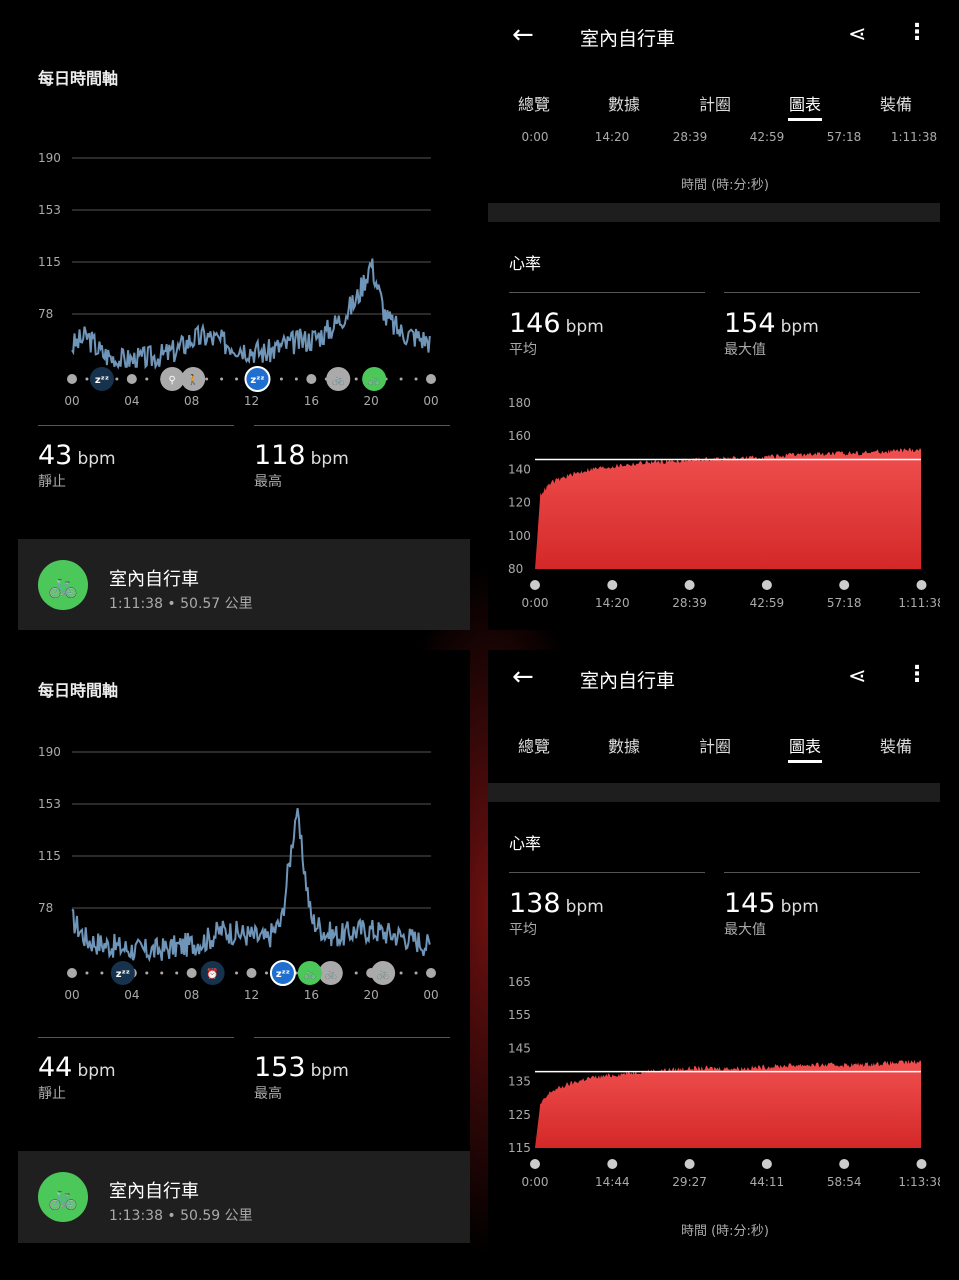 The width and height of the screenshot is (959, 1280). Describe the element at coordinates (728, 508) in the screenshot. I see `heart-rate-area` at that location.